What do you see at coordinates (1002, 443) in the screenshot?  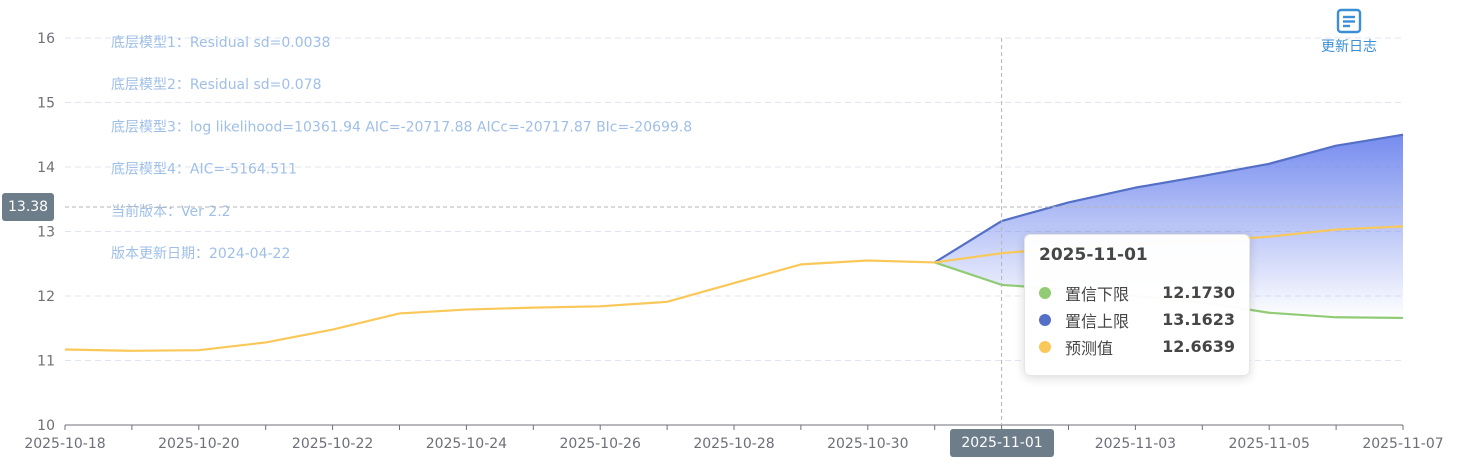 I see `axis-pointer-x-label: 2025-11-01` at bounding box center [1002, 443].